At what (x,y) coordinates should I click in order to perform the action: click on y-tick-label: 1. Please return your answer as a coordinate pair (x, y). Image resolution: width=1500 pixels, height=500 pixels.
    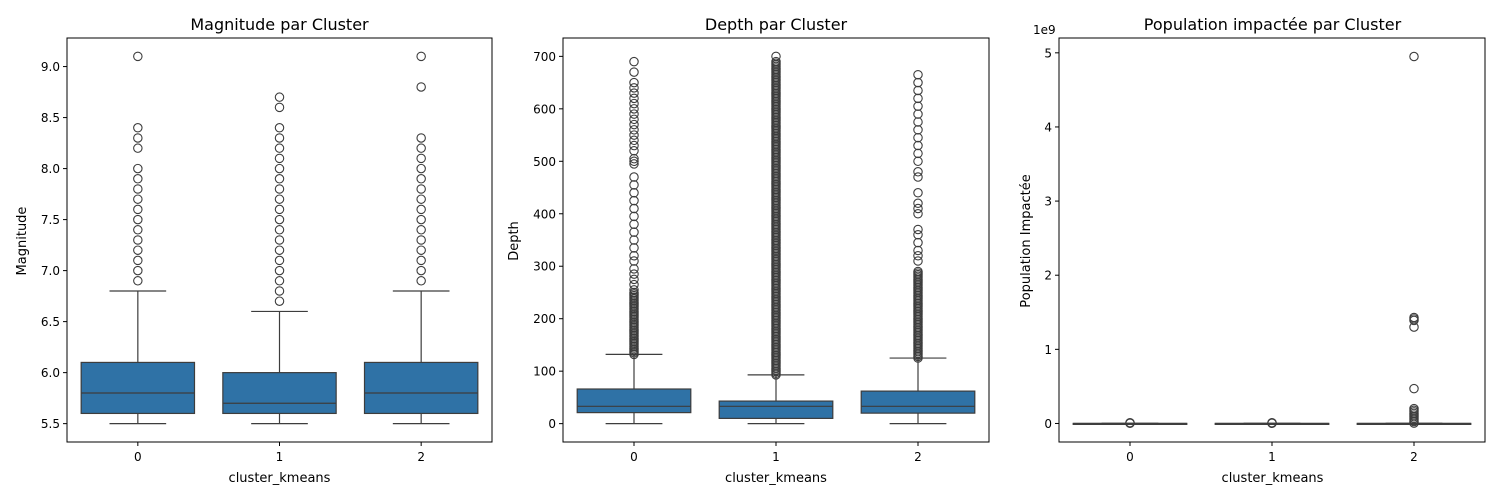
    Looking at the image, I should click on (1048, 350).